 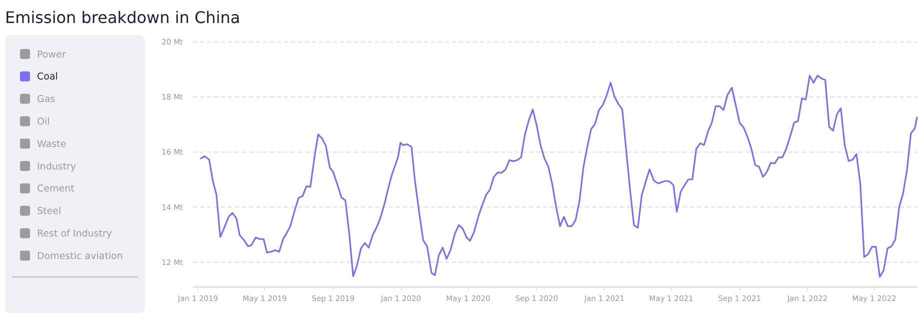 I want to click on chart-title: Emission breakdown in China, so click(x=122, y=17).